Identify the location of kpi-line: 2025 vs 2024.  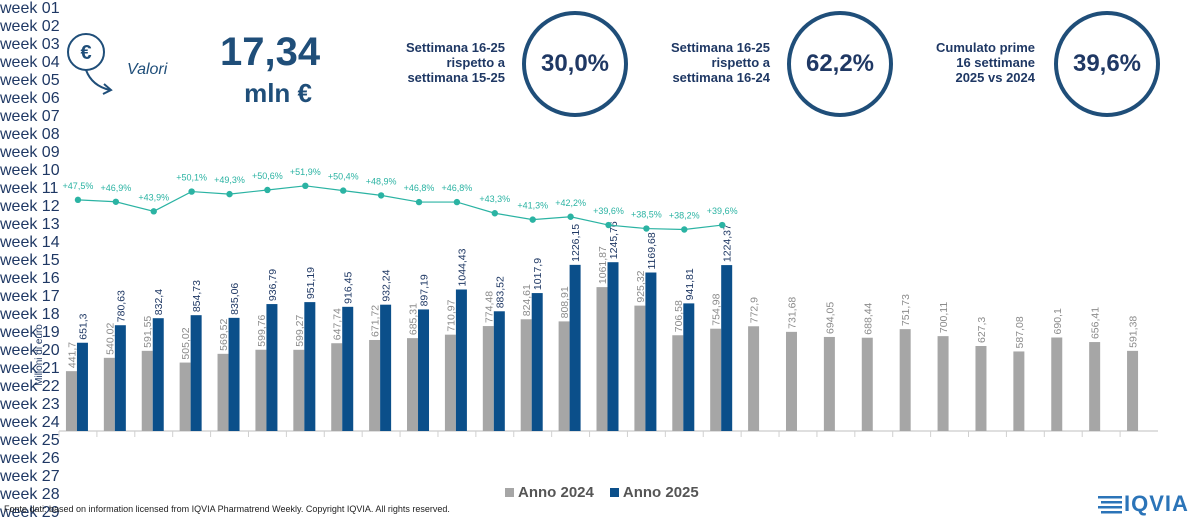
(995, 77).